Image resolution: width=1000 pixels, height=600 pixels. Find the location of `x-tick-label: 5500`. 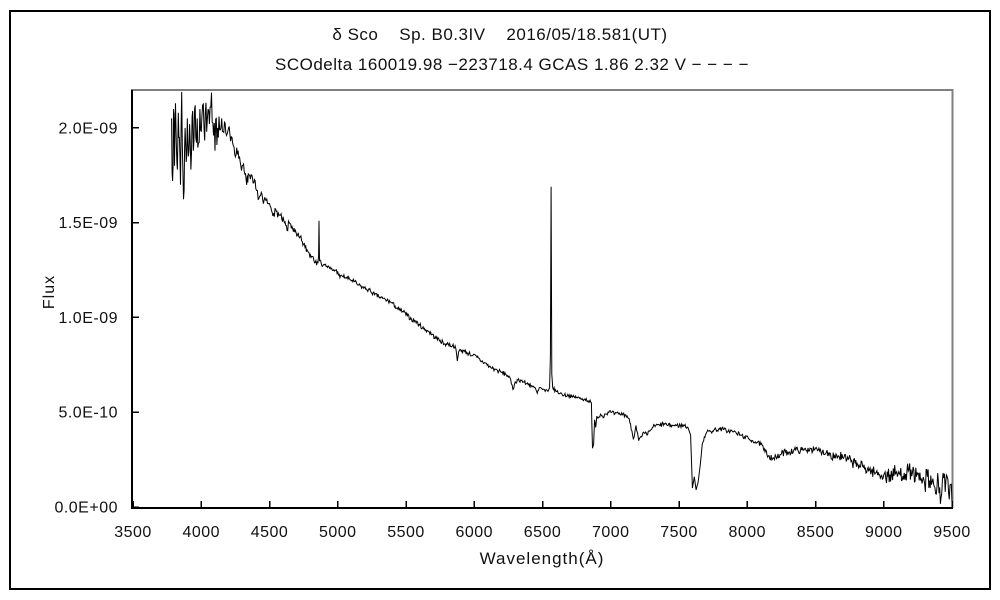

x-tick-label: 5500 is located at coordinates (406, 532).